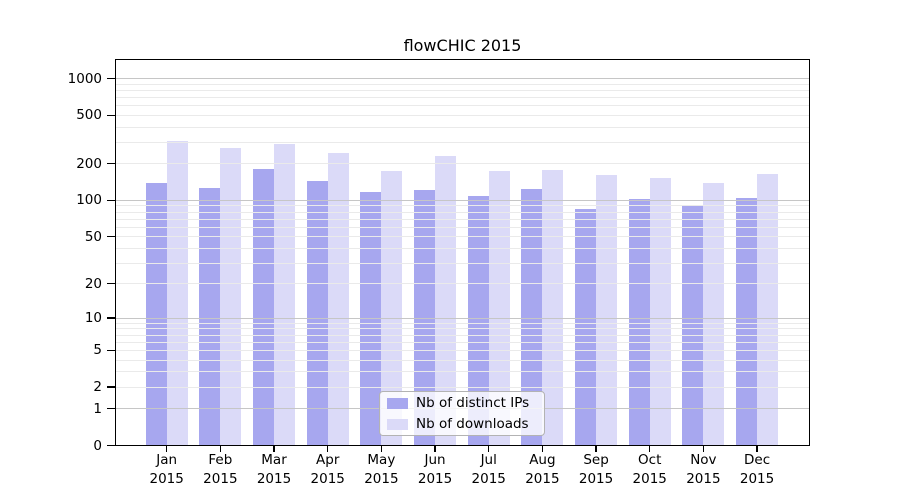  I want to click on bar-downloads-feb, so click(231, 296).